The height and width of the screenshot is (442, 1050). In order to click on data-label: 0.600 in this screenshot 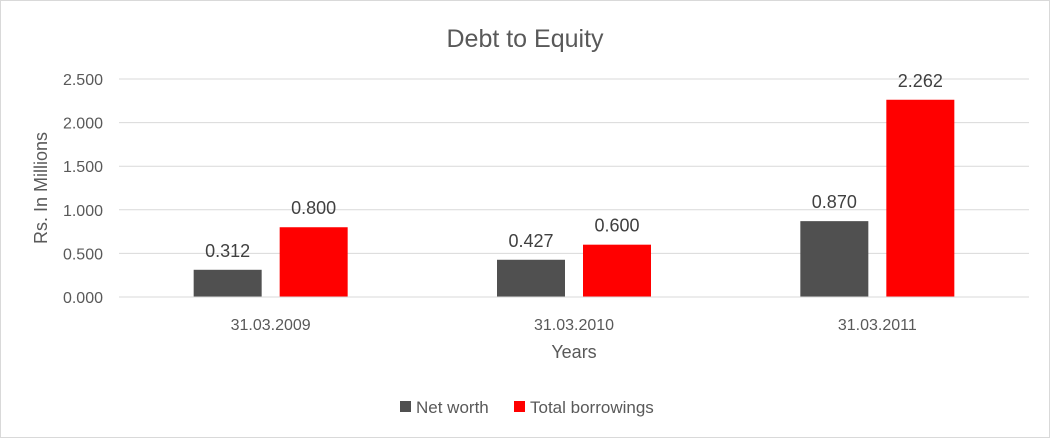, I will do `click(616, 226)`.